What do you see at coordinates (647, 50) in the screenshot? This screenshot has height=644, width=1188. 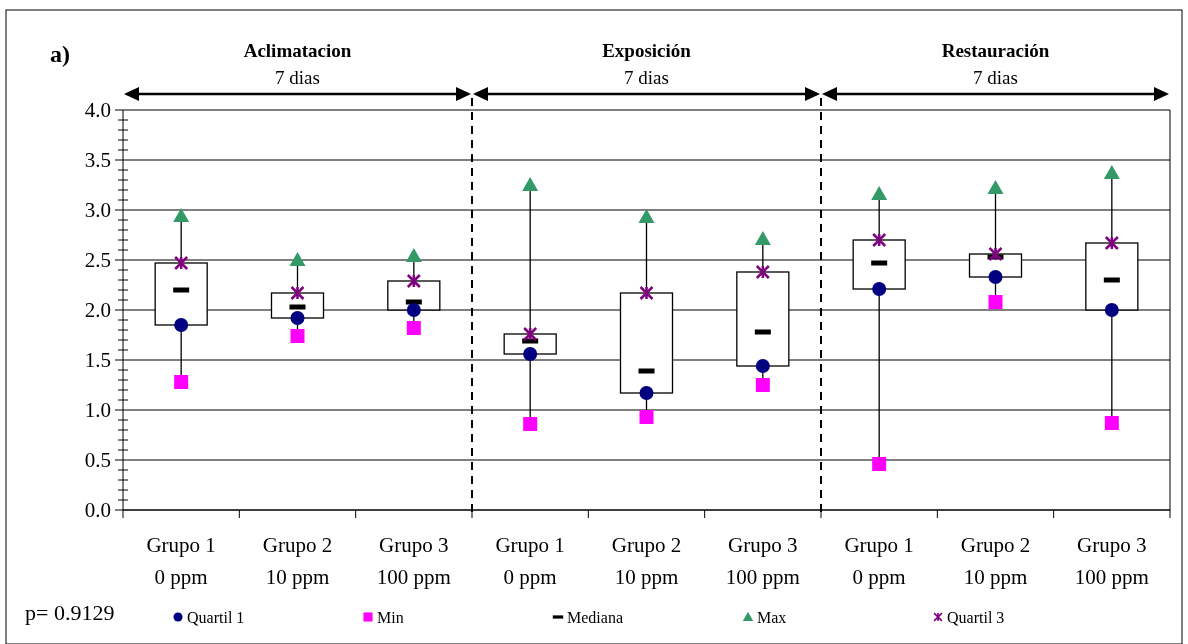 I see `text: Exposición` at bounding box center [647, 50].